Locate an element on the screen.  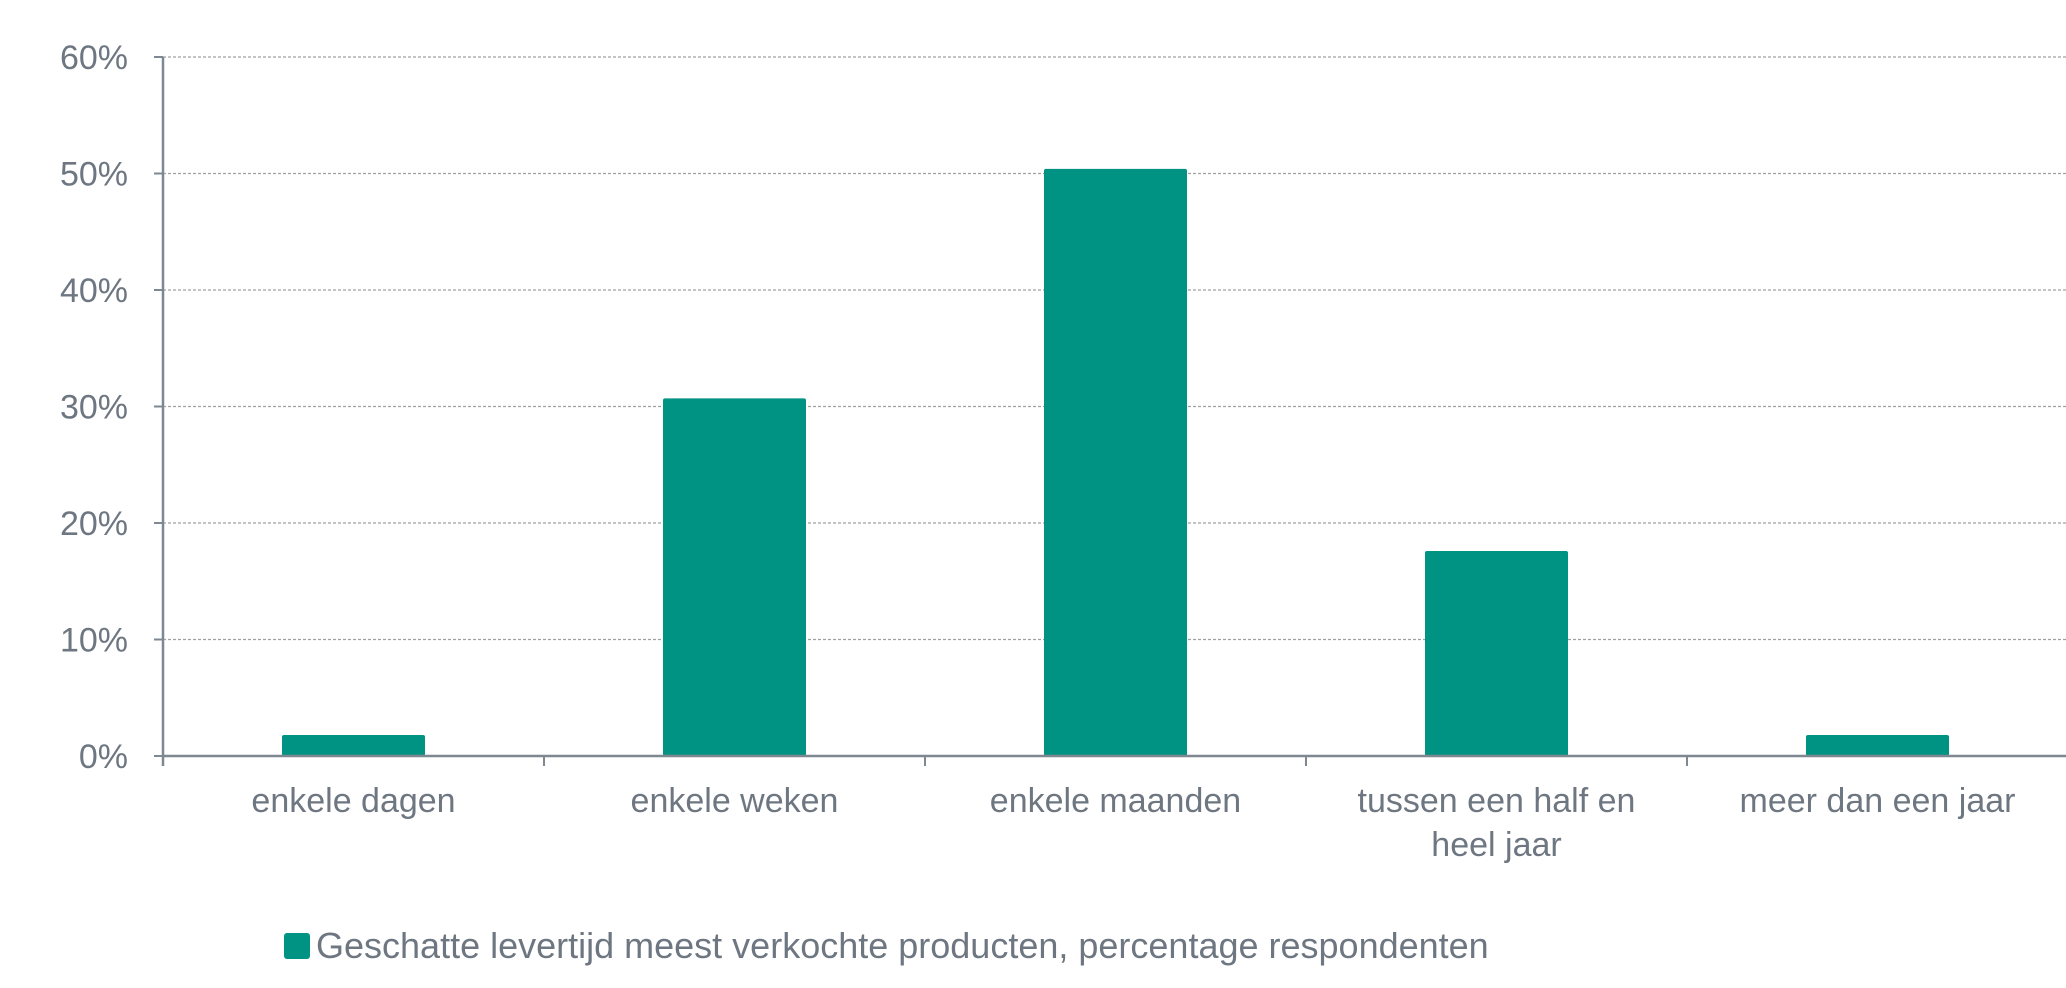
x-category-label: tussen een half en heel jaar is located at coordinates (1497, 823).